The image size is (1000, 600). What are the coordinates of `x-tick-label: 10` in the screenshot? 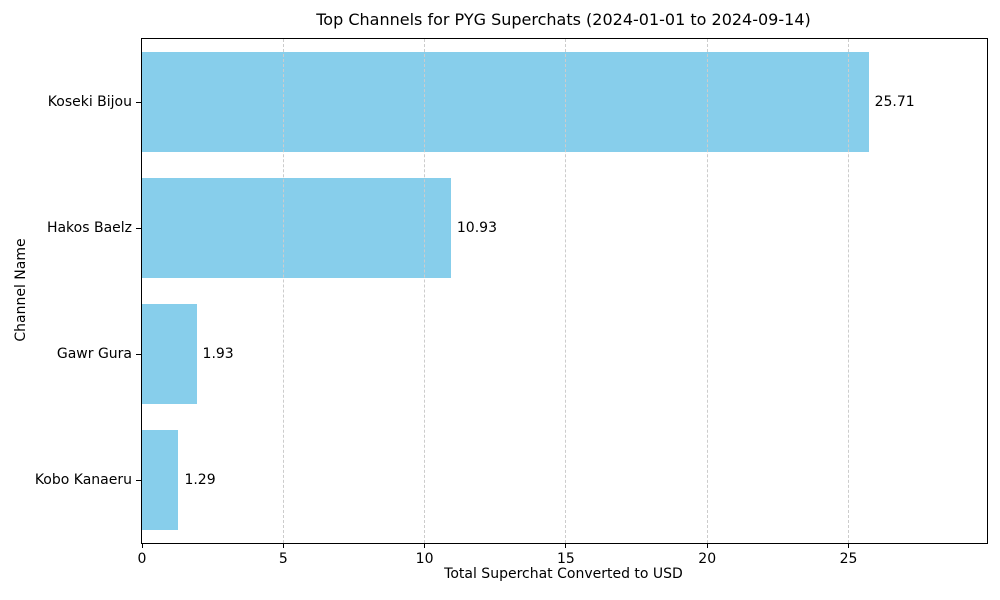 It's located at (424, 559).